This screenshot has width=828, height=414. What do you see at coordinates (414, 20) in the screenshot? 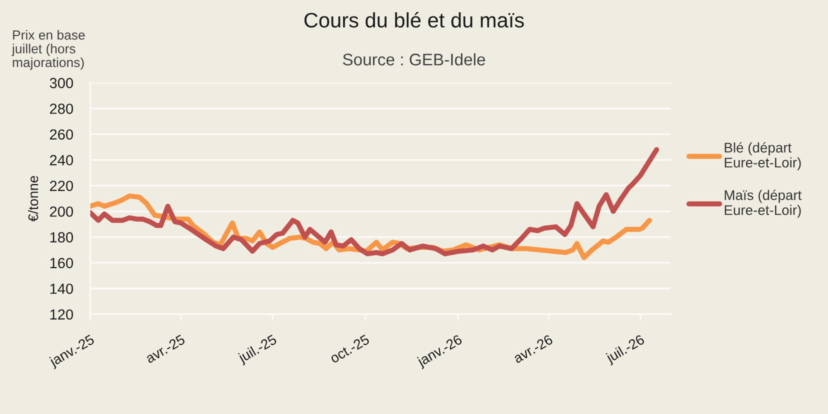
I see `chart-title: Cours du blé et du maïs` at bounding box center [414, 20].